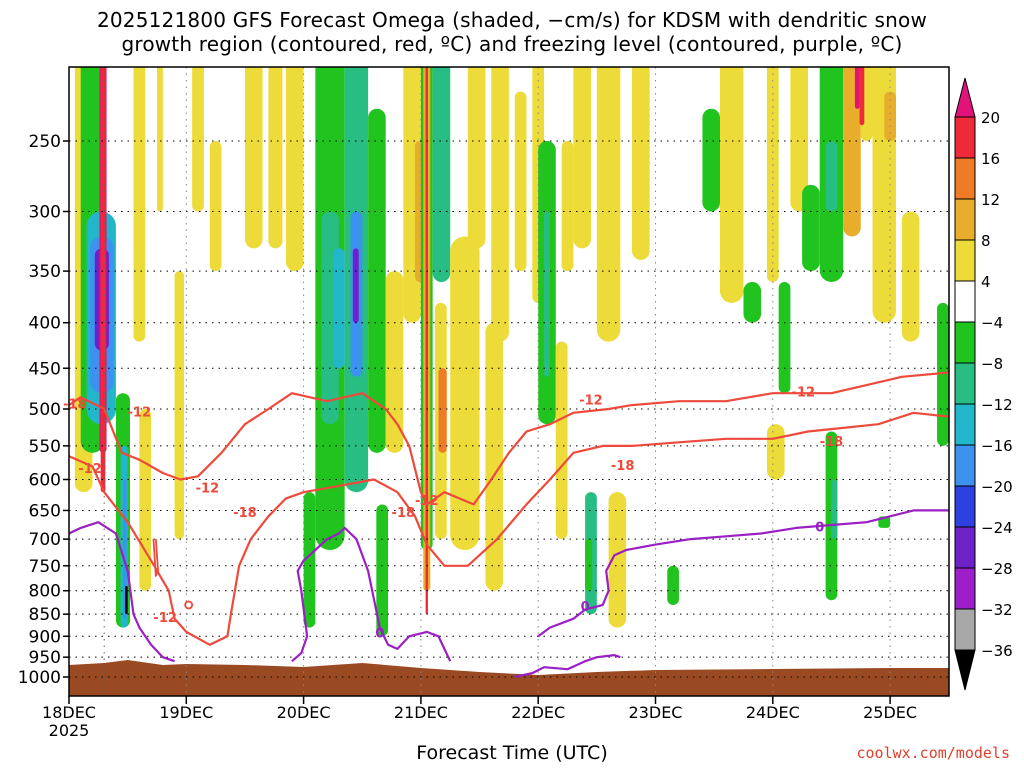 The height and width of the screenshot is (768, 1024). What do you see at coordinates (421, 712) in the screenshot?
I see `x-tick-label: 21DEC` at bounding box center [421, 712].